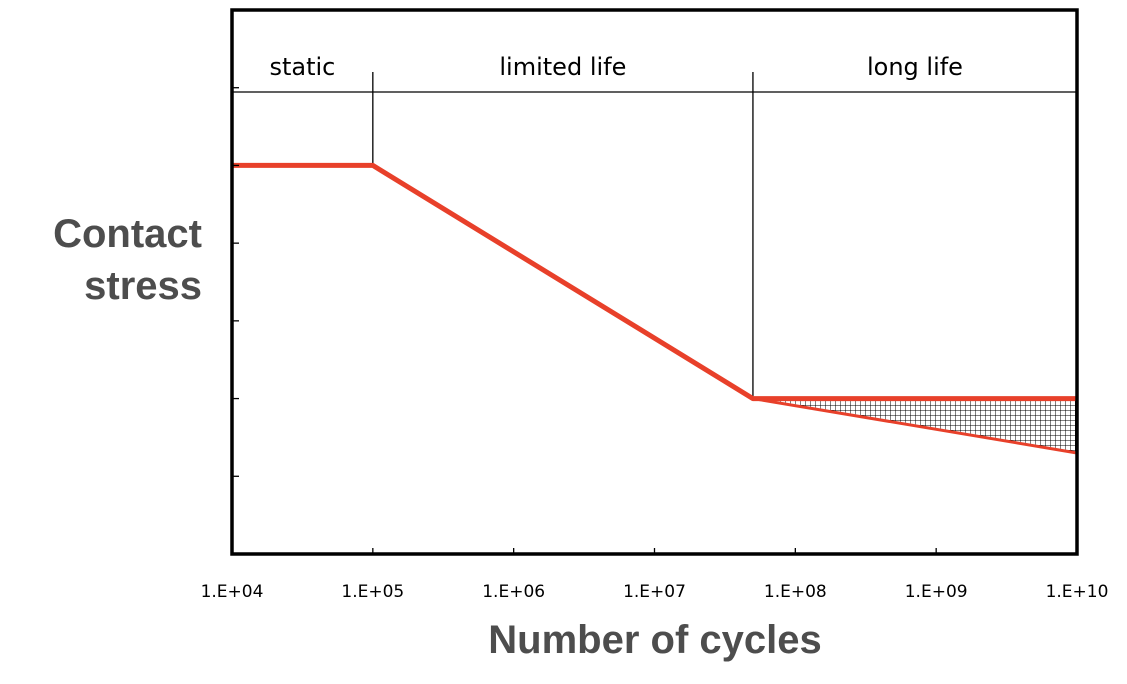 The image size is (1127, 684). I want to click on series-line, so click(915, 426).